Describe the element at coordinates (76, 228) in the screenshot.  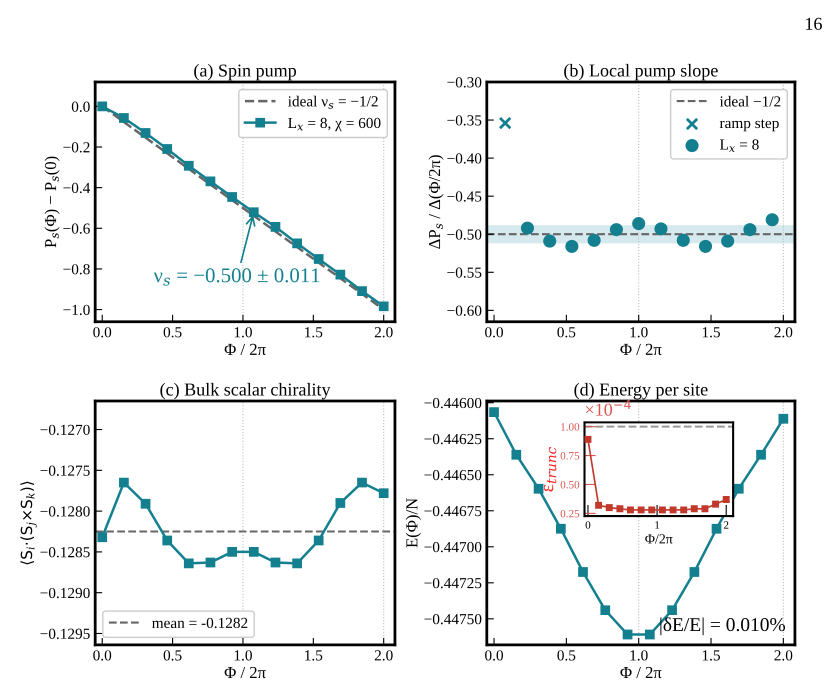
I see `y-tick-label: −0.6` at that location.